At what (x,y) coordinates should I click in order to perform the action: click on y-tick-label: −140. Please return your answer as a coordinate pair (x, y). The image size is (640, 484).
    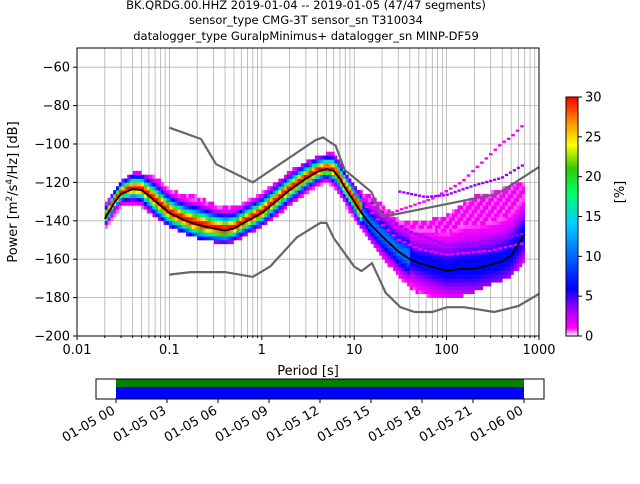
    Looking at the image, I should click on (52, 221).